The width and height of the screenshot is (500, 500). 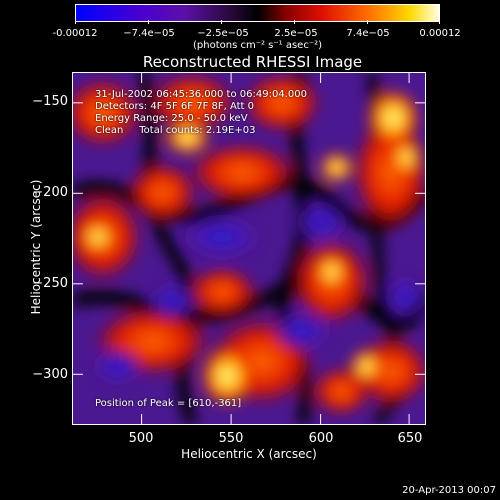 What do you see at coordinates (321, 438) in the screenshot?
I see `x-tick-label: 600` at bounding box center [321, 438].